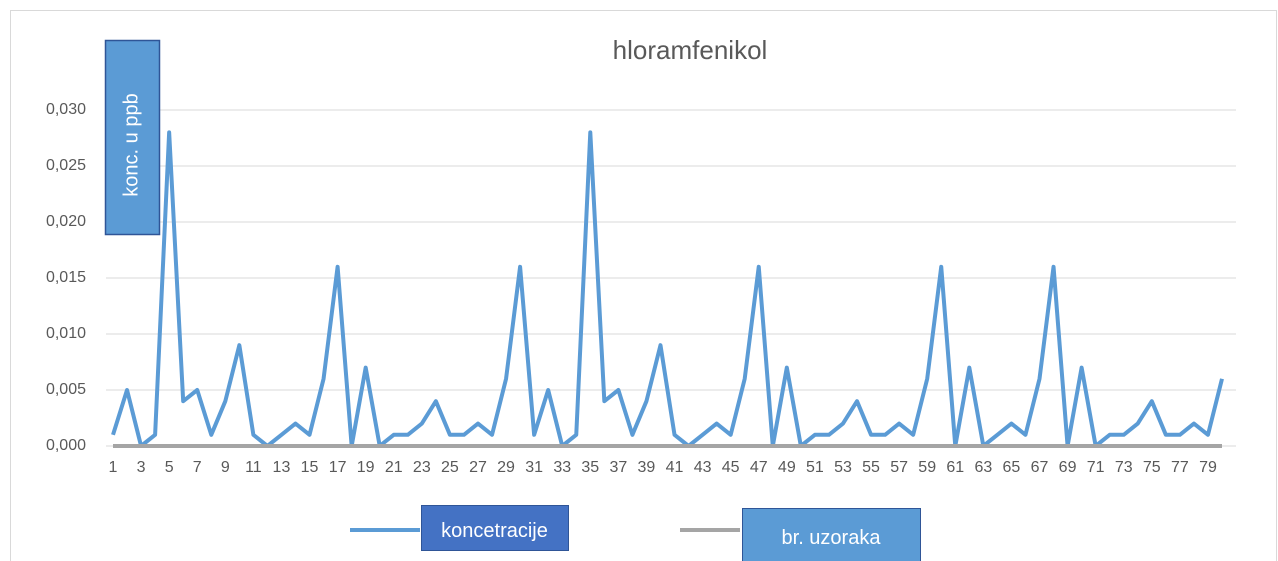 The width and height of the screenshot is (1278, 561). What do you see at coordinates (66, 333) in the screenshot?
I see `y-tick-label: 0,010` at bounding box center [66, 333].